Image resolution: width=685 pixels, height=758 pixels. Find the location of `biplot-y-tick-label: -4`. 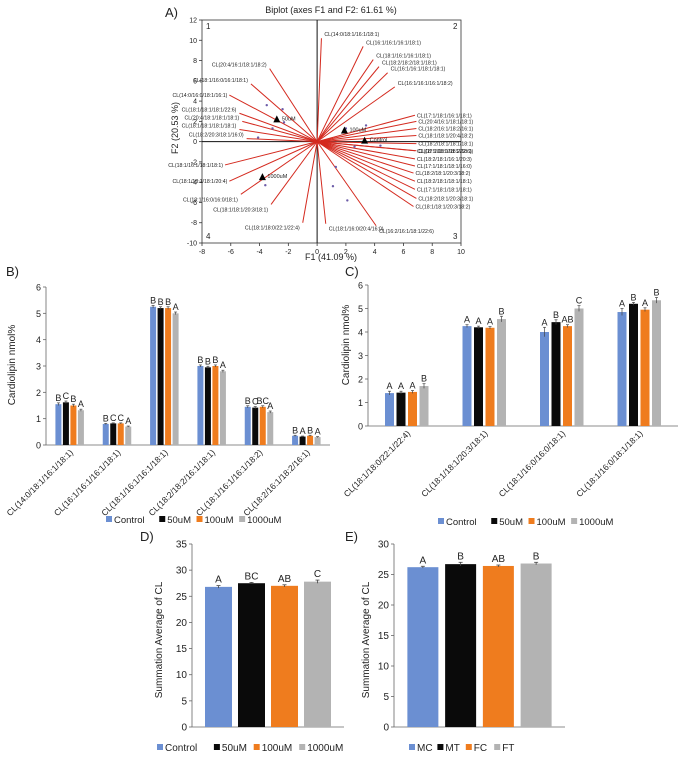

biplot-y-tick-label: -4 is located at coordinates (194, 183).